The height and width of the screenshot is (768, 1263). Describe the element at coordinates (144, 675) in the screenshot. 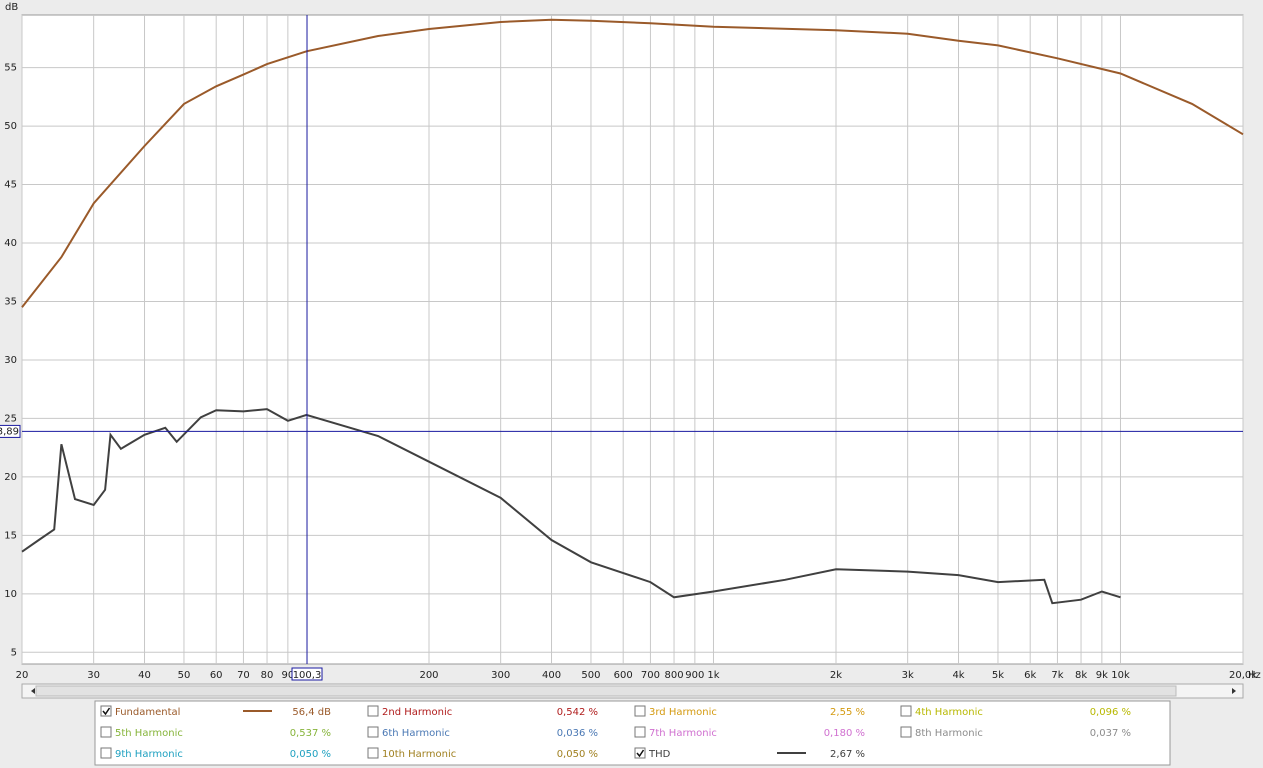

I see `x-tick-label: 40` at that location.